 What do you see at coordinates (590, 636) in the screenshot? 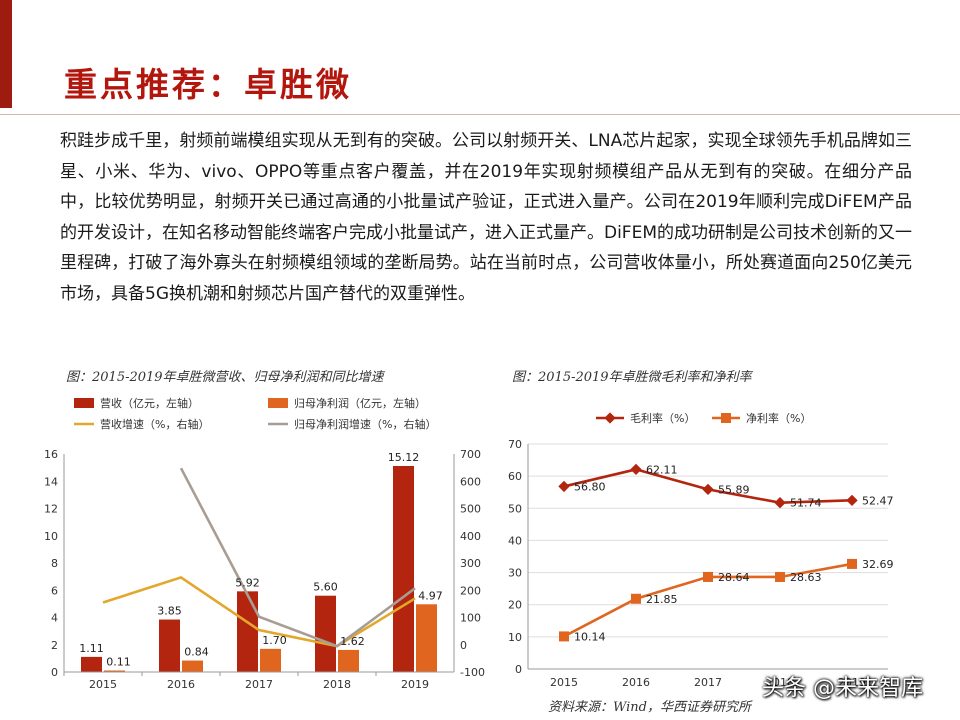
I see `net-margin-label: 10.14` at bounding box center [590, 636].